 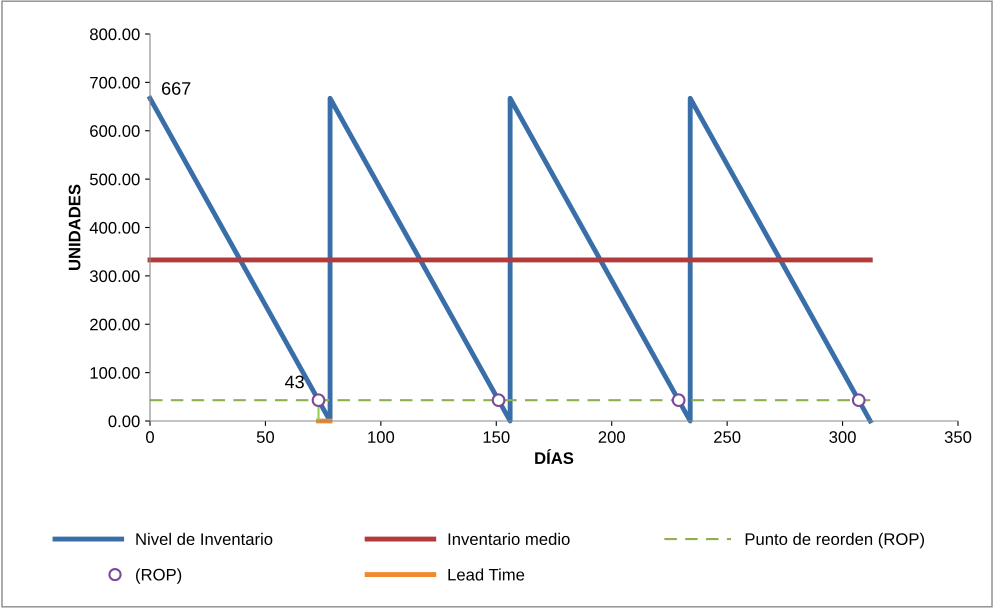 I want to click on y-tick-label: 800.00, so click(x=115, y=34).